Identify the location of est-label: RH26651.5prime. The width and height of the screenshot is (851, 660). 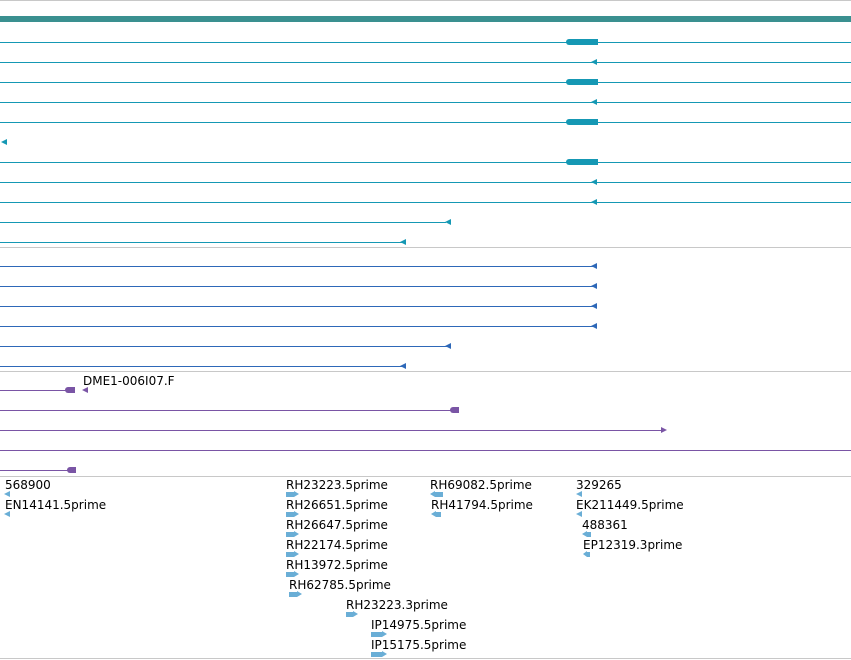
(337, 505).